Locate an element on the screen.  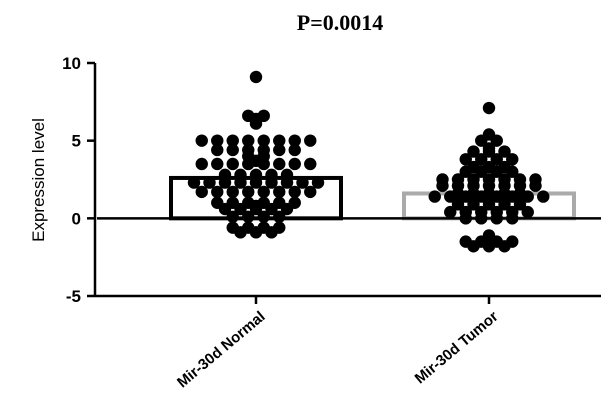
y-tick-label: 5 is located at coordinates (76, 141).